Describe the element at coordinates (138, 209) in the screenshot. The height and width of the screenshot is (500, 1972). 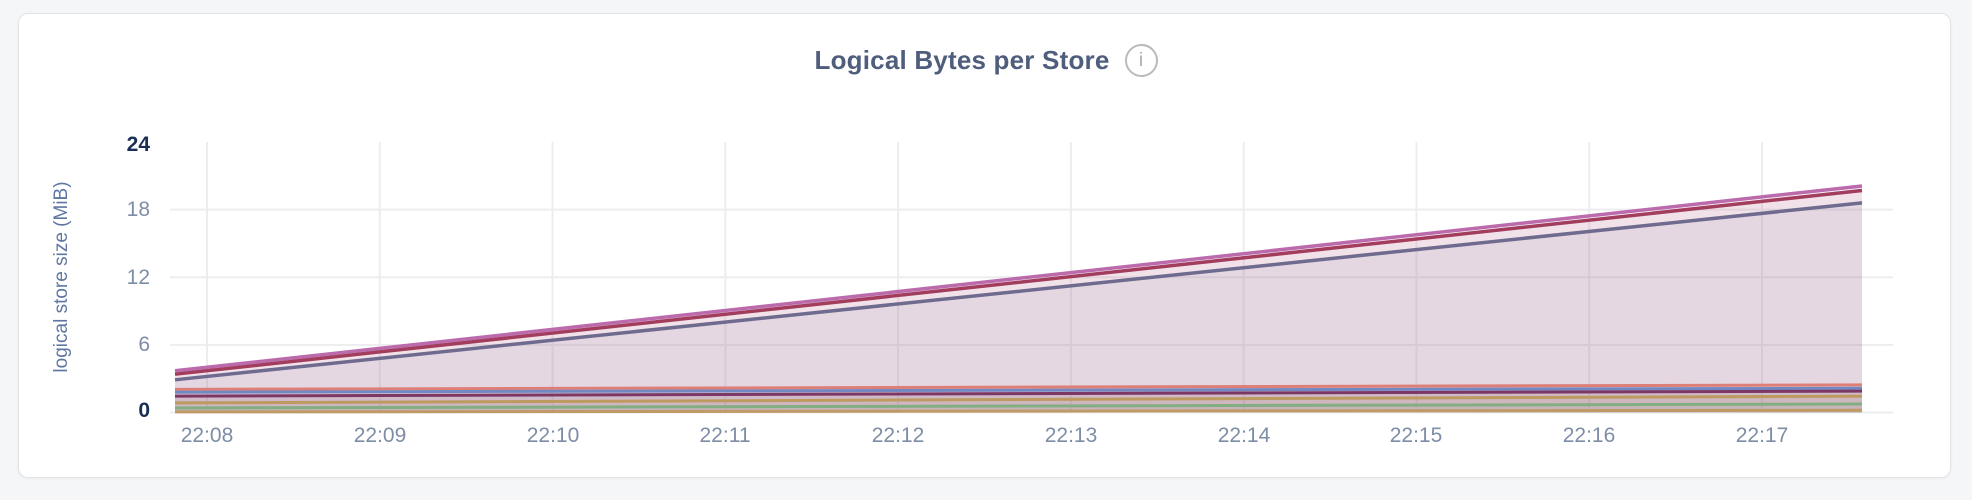
I see `y-tick-18: 18` at that location.